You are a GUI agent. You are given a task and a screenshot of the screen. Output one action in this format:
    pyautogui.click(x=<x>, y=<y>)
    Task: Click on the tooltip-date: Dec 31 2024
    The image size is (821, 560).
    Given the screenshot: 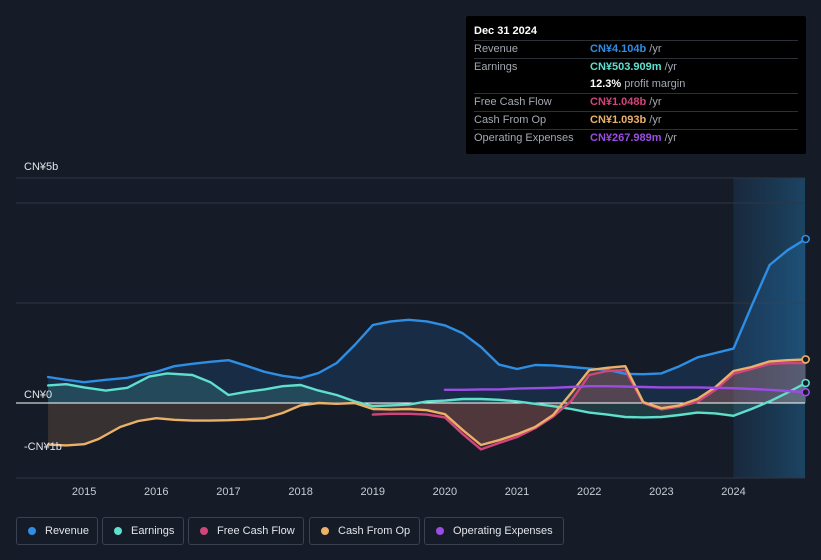 What is the action you would take?
    pyautogui.click(x=505, y=31)
    